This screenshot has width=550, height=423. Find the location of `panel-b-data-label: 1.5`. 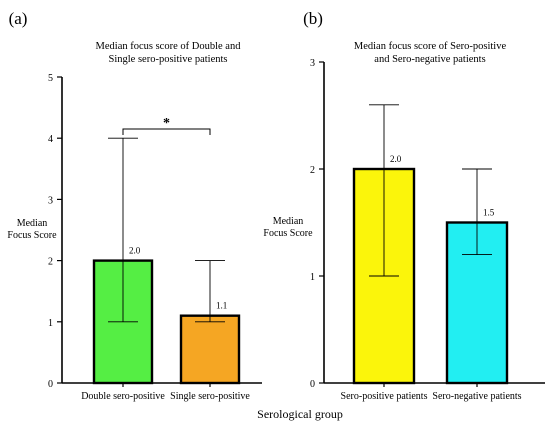

panel-b-data-label: 1.5 is located at coordinates (489, 213).